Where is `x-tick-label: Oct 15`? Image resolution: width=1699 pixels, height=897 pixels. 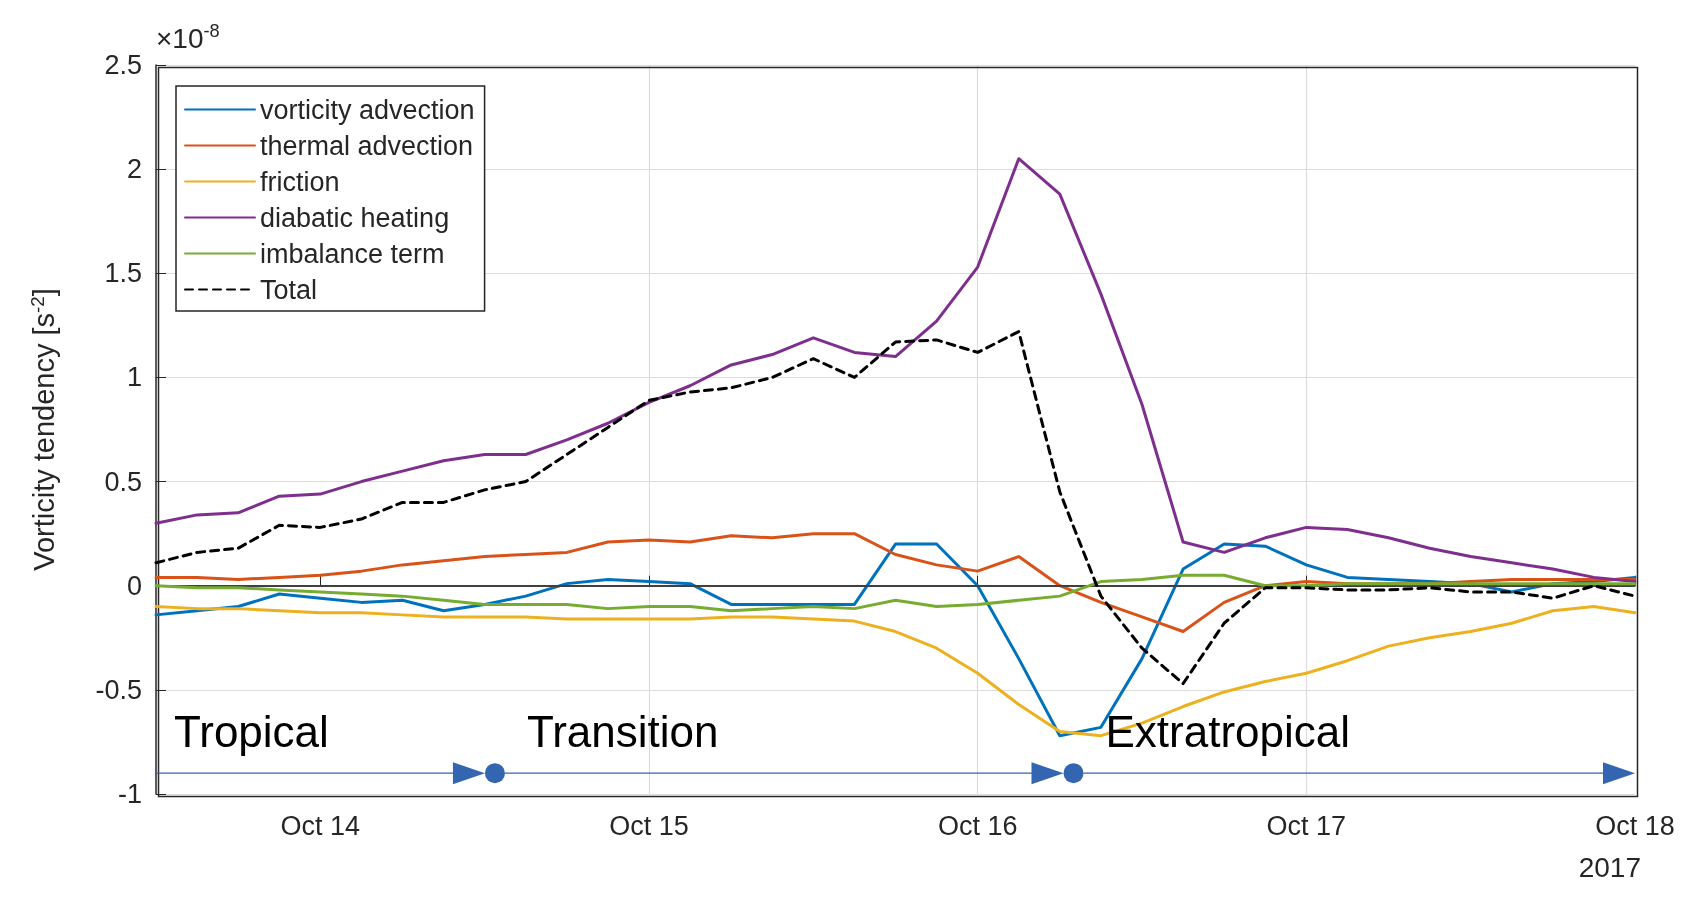
x-tick-label: Oct 15 is located at coordinates (649, 825).